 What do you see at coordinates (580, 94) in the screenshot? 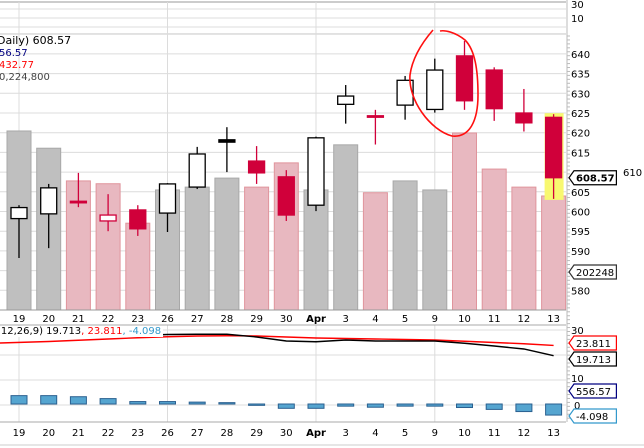
I see `price-tick-label: 630` at bounding box center [580, 94].